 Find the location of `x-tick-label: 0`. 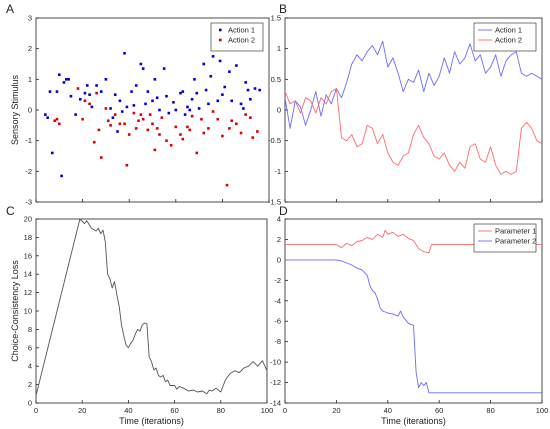

x-tick-label: 0 is located at coordinates (285, 410).